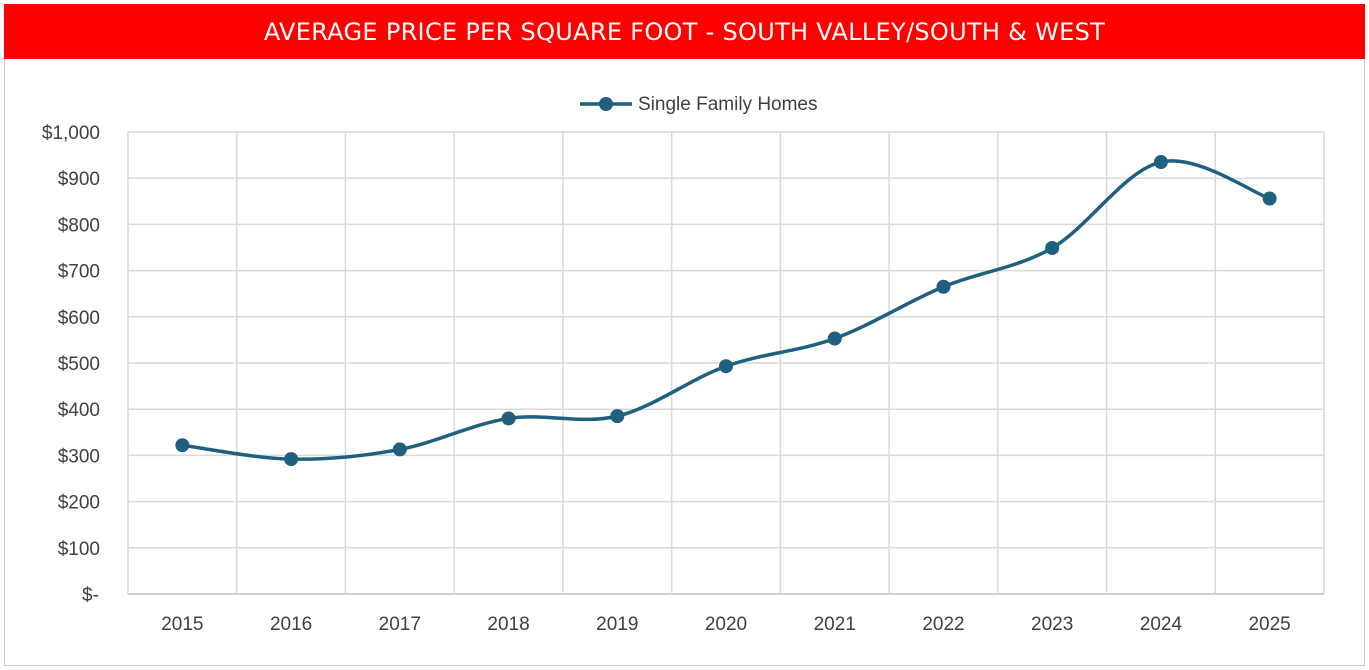 The width and height of the screenshot is (1369, 670). What do you see at coordinates (291, 624) in the screenshot?
I see `x-tick-label: 2016` at bounding box center [291, 624].